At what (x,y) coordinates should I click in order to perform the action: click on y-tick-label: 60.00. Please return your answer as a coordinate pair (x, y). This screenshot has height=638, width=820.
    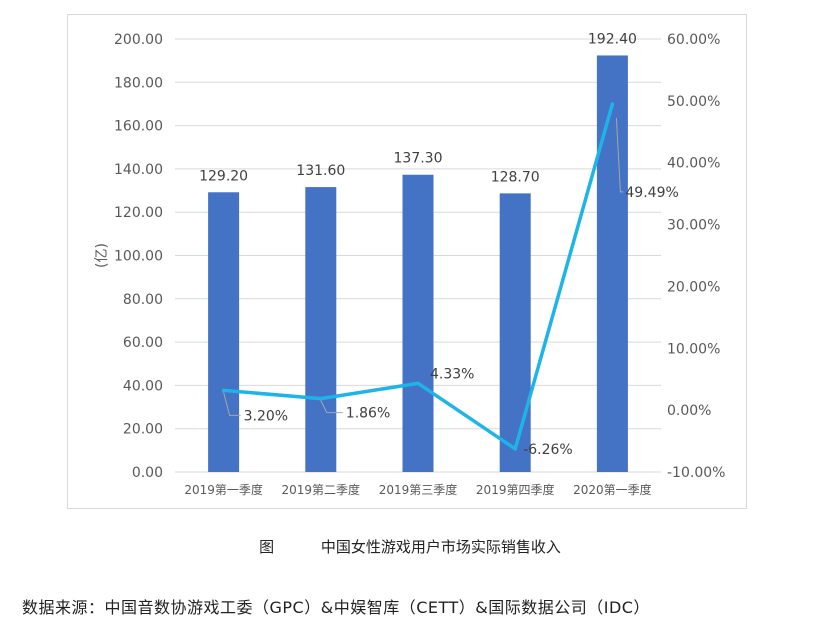
    Looking at the image, I should click on (143, 343).